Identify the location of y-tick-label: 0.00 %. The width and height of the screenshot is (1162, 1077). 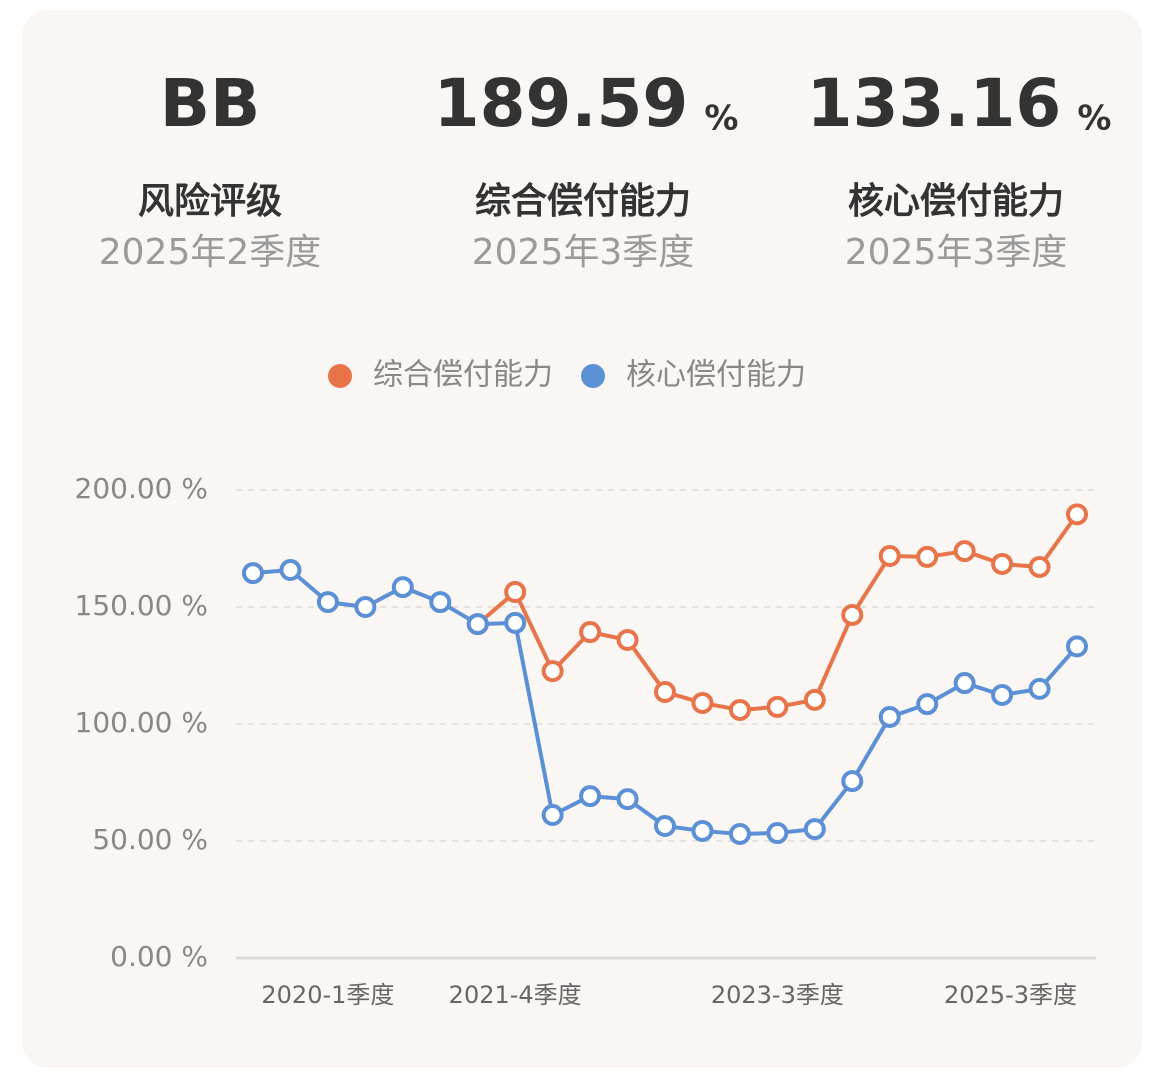
(159, 956).